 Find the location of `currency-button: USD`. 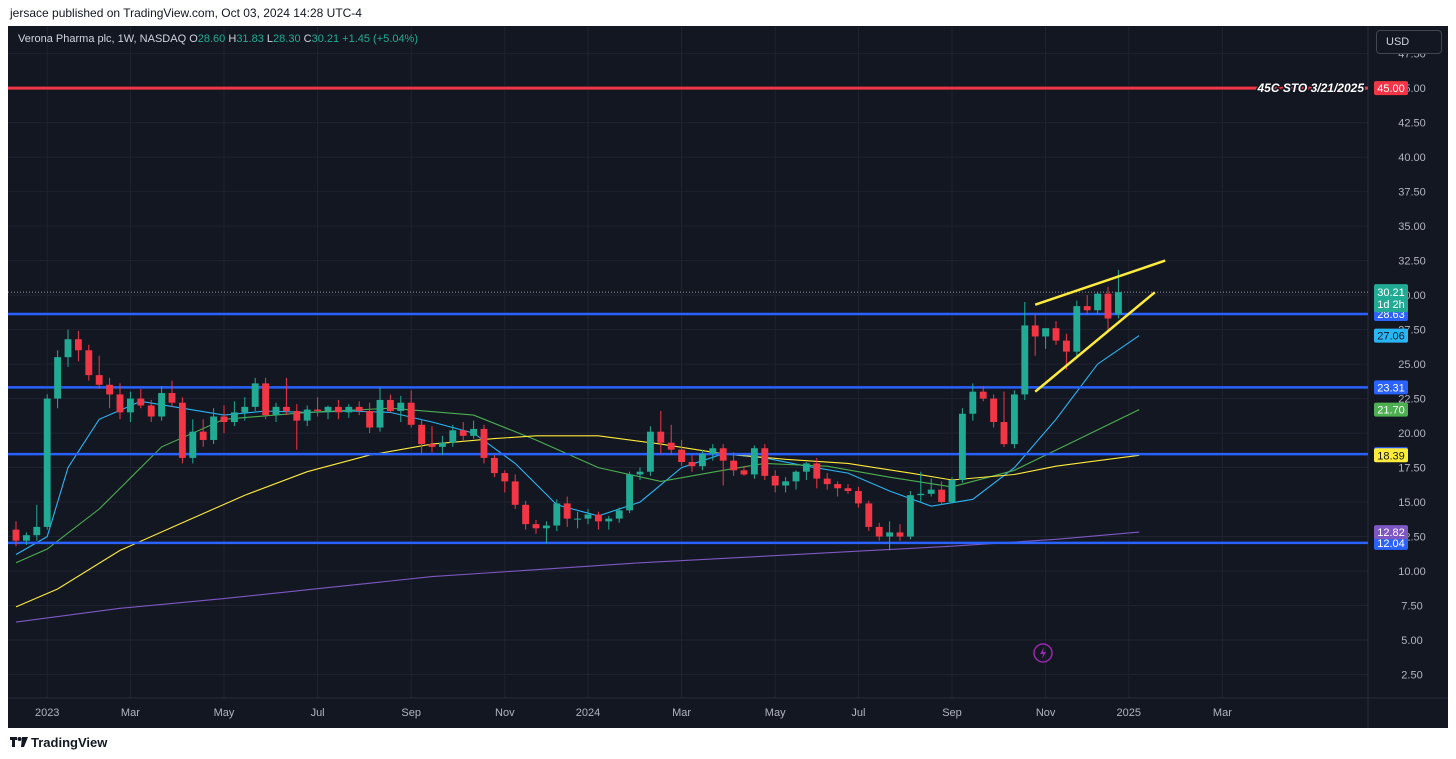

currency-button: USD is located at coordinates (1409, 42).